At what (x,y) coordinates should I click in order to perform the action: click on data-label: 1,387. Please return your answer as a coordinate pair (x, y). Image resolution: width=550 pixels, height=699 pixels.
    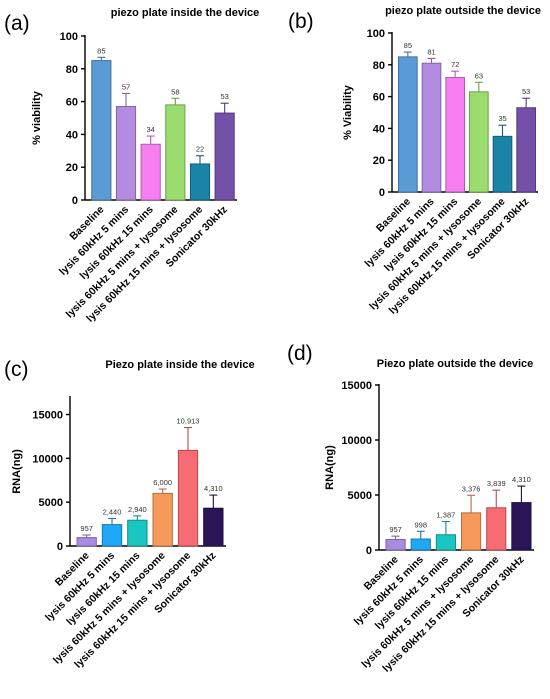
    Looking at the image, I should click on (446, 515).